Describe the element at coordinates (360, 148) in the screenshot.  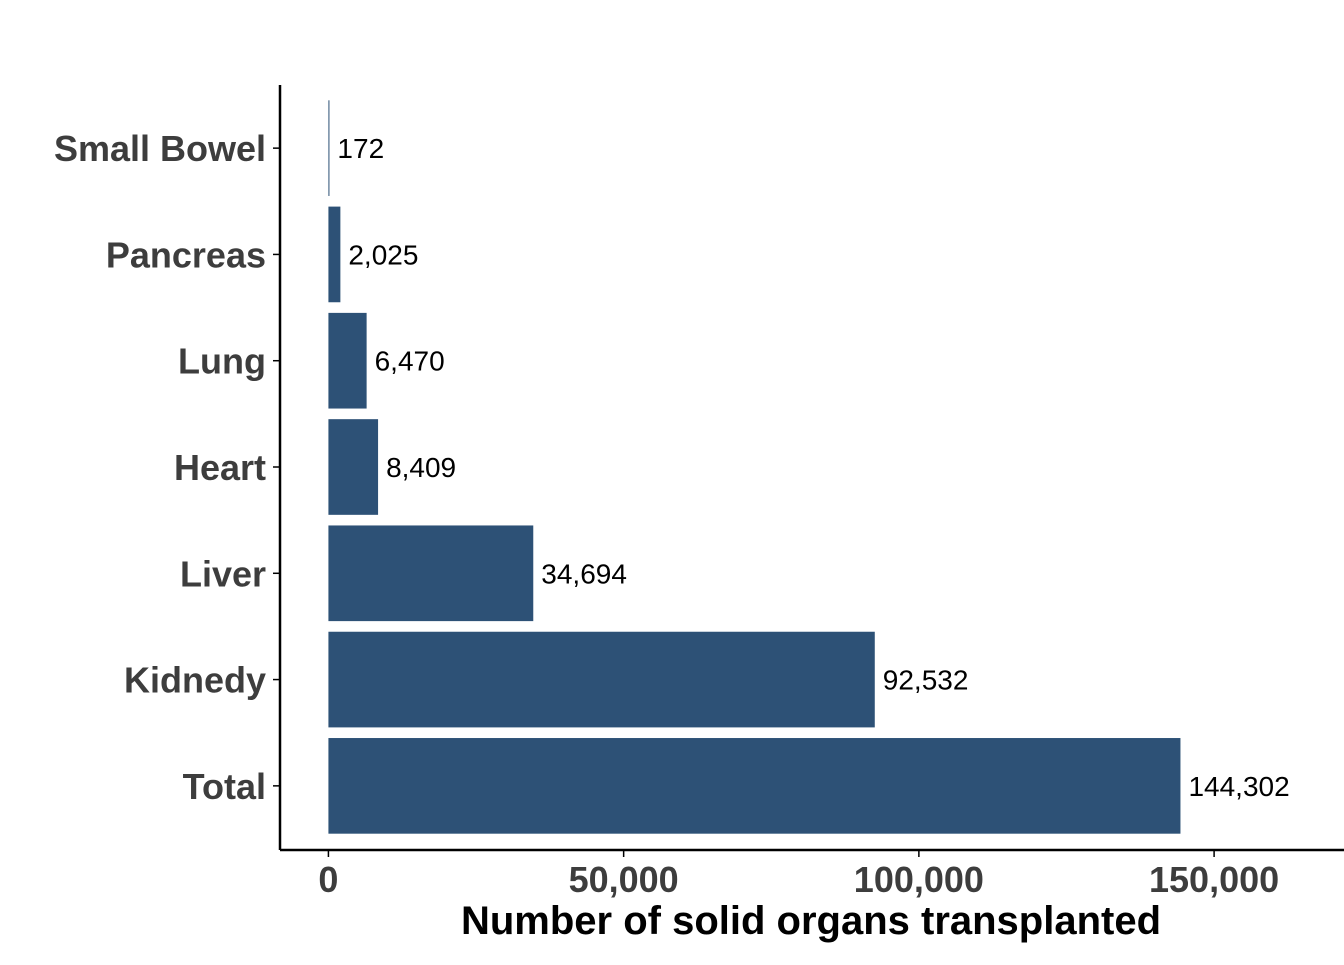
I see `data-label-small-bowel: 172` at that location.